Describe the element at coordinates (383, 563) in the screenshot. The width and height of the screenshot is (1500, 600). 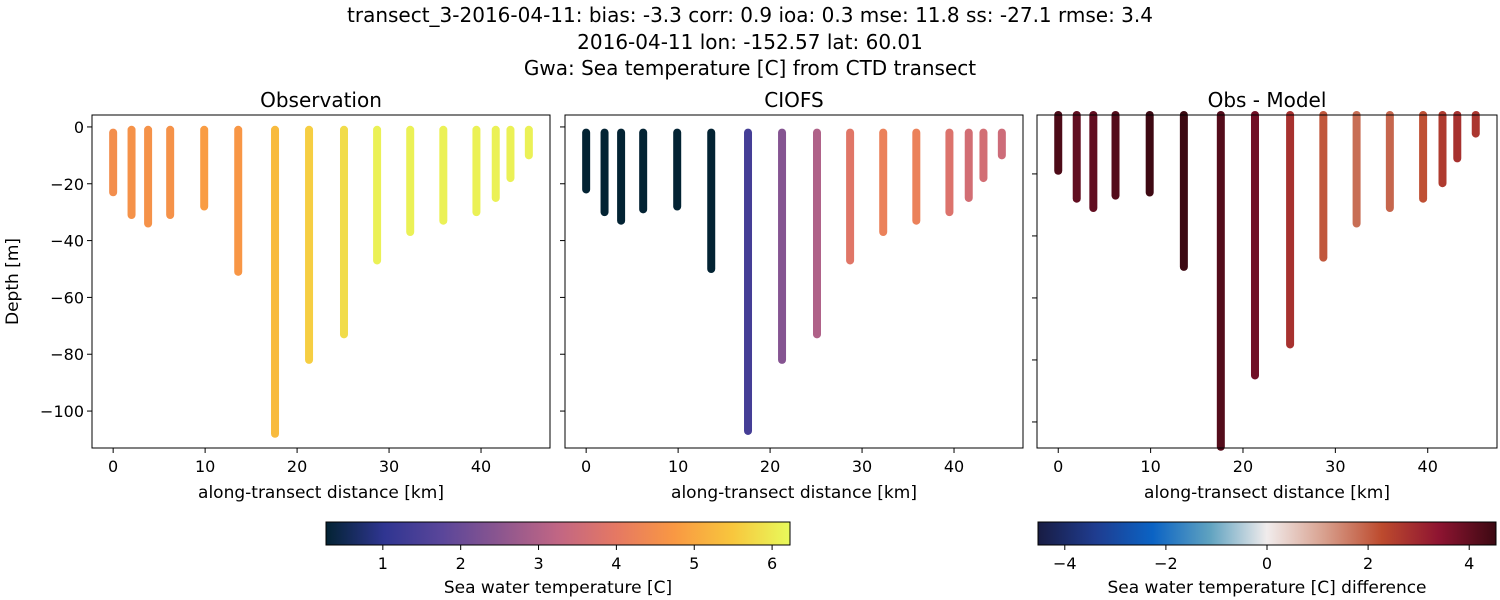
I see `colorbar-tick-label: 1` at that location.